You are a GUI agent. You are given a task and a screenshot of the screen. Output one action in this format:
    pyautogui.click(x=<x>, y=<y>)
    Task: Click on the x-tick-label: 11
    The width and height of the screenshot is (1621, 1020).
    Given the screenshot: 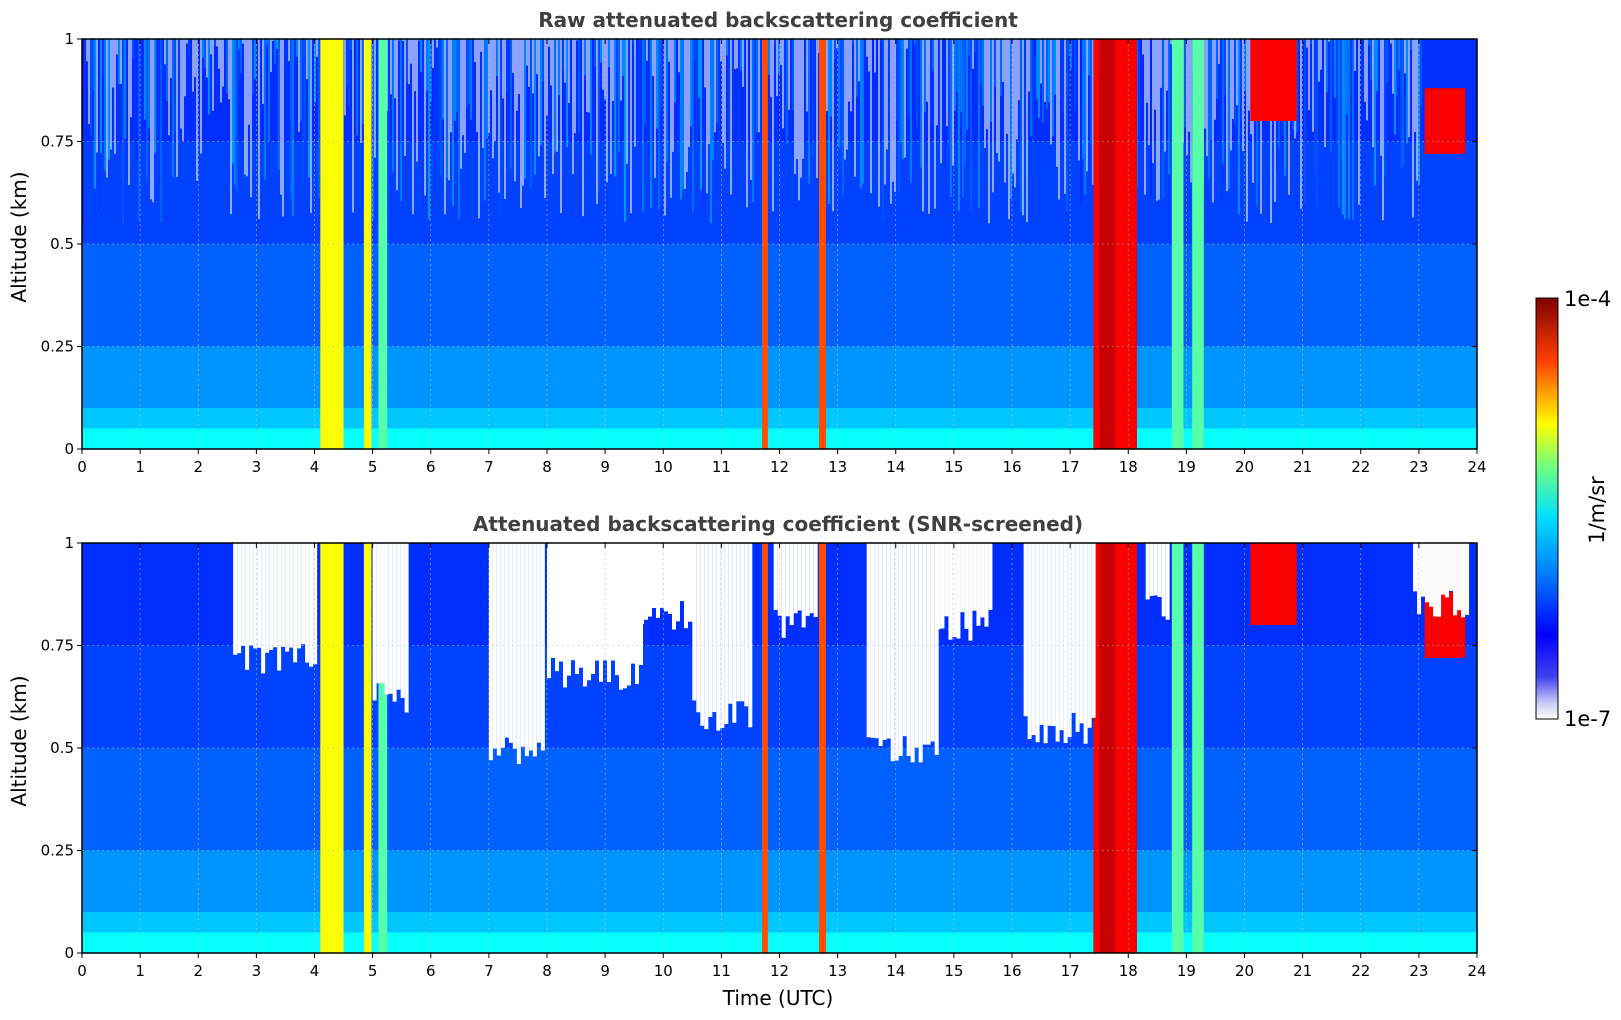 What is the action you would take?
    pyautogui.click(x=721, y=971)
    